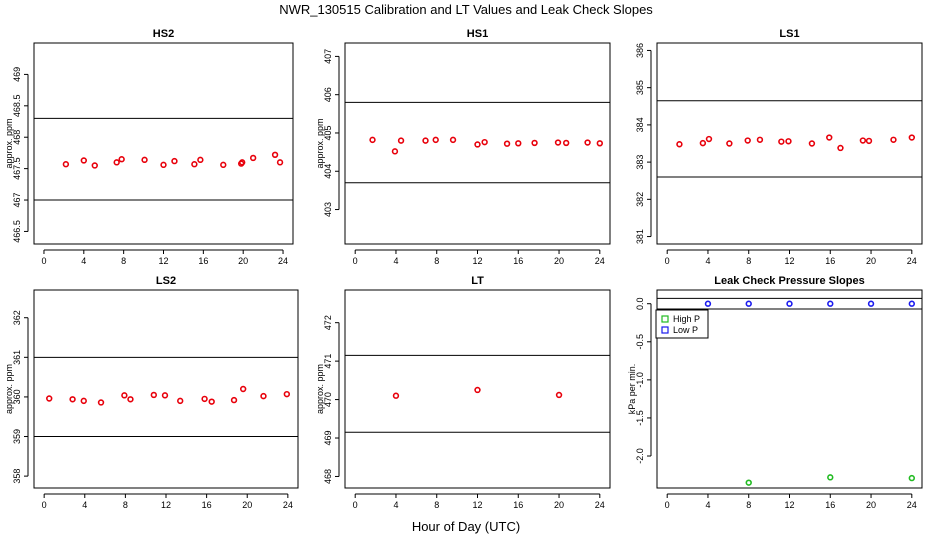 Image resolution: width=936 pixels, height=540 pixels. Describe the element at coordinates (17, 317) in the screenshot. I see `y-tick-label: 362` at that location.